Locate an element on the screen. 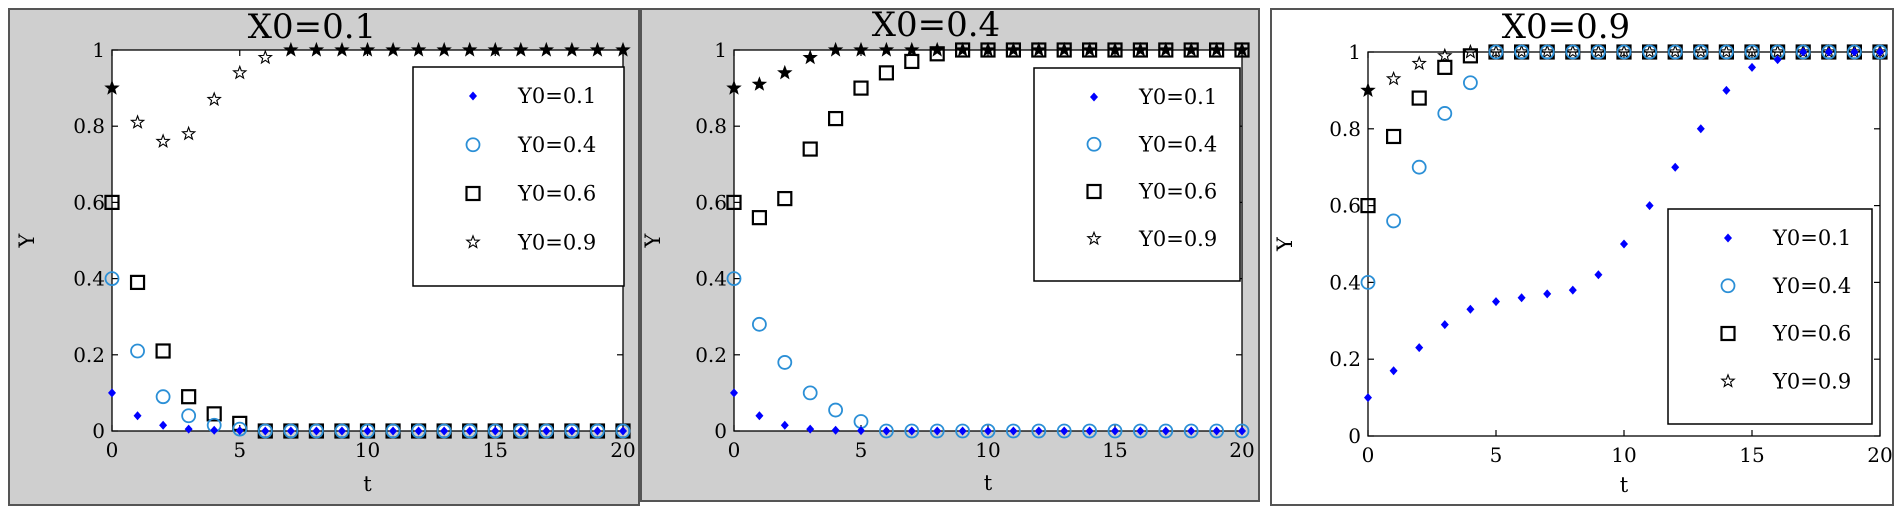  y-tick-label: 0.2 is located at coordinates (1345, 359).